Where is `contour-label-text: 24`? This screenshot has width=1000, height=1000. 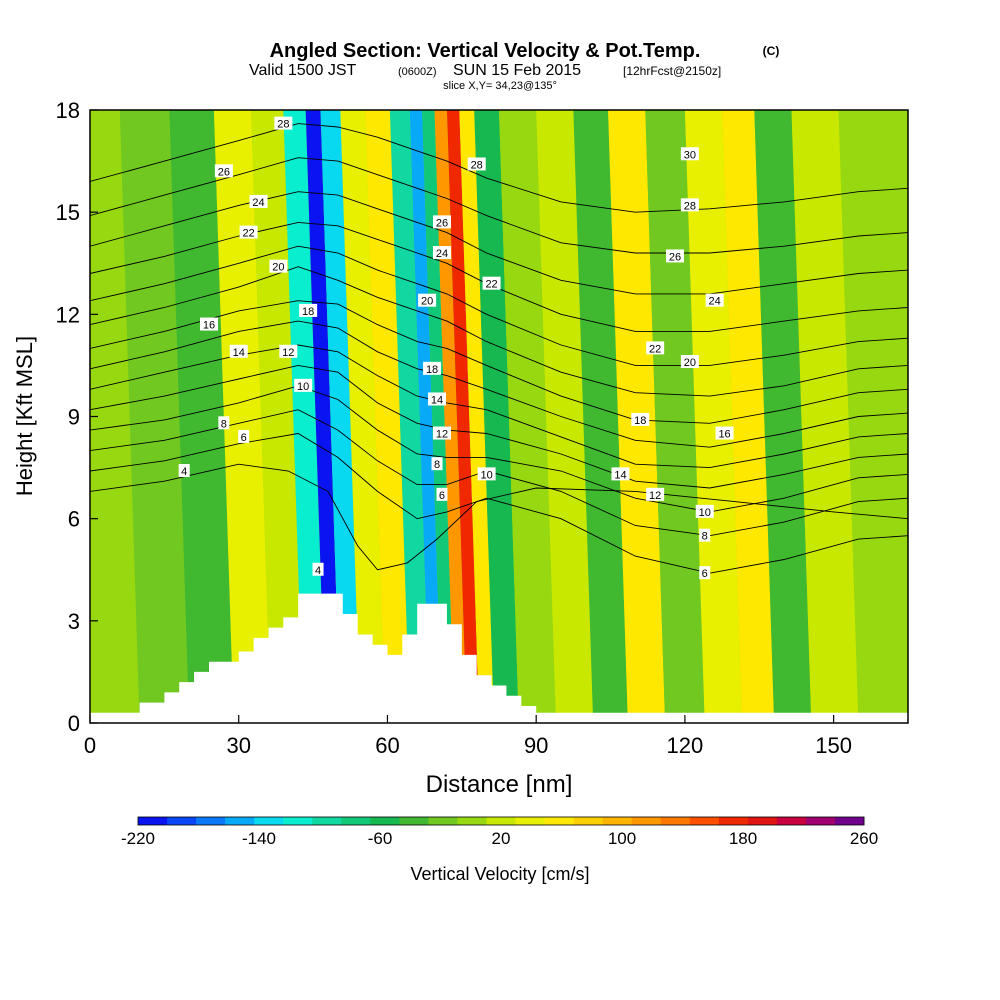
contour-label-text: 24 is located at coordinates (715, 302).